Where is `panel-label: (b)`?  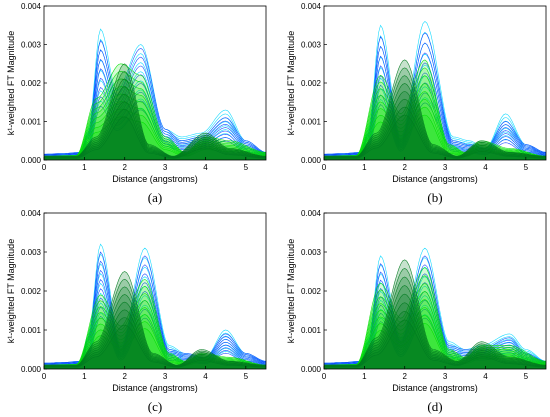
panel-label: (b) is located at coordinates (434, 197).